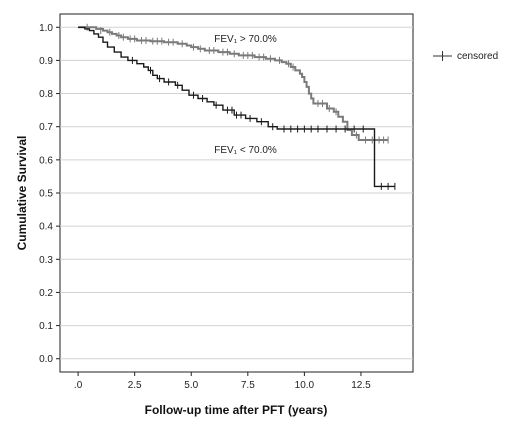 The image size is (520, 437). I want to click on y-tick-label: 0.8, so click(46, 94).